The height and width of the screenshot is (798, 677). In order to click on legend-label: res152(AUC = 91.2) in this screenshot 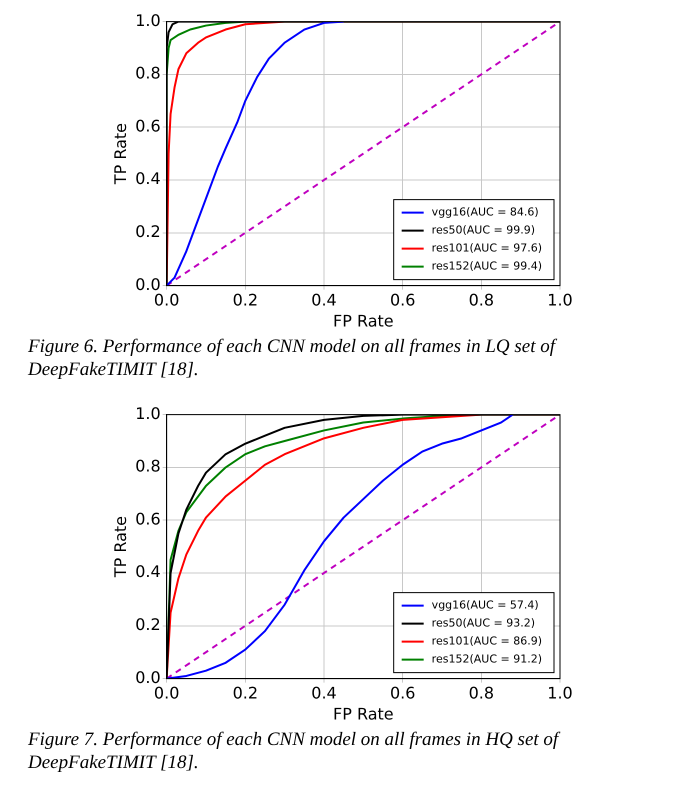, I will do `click(487, 659)`.